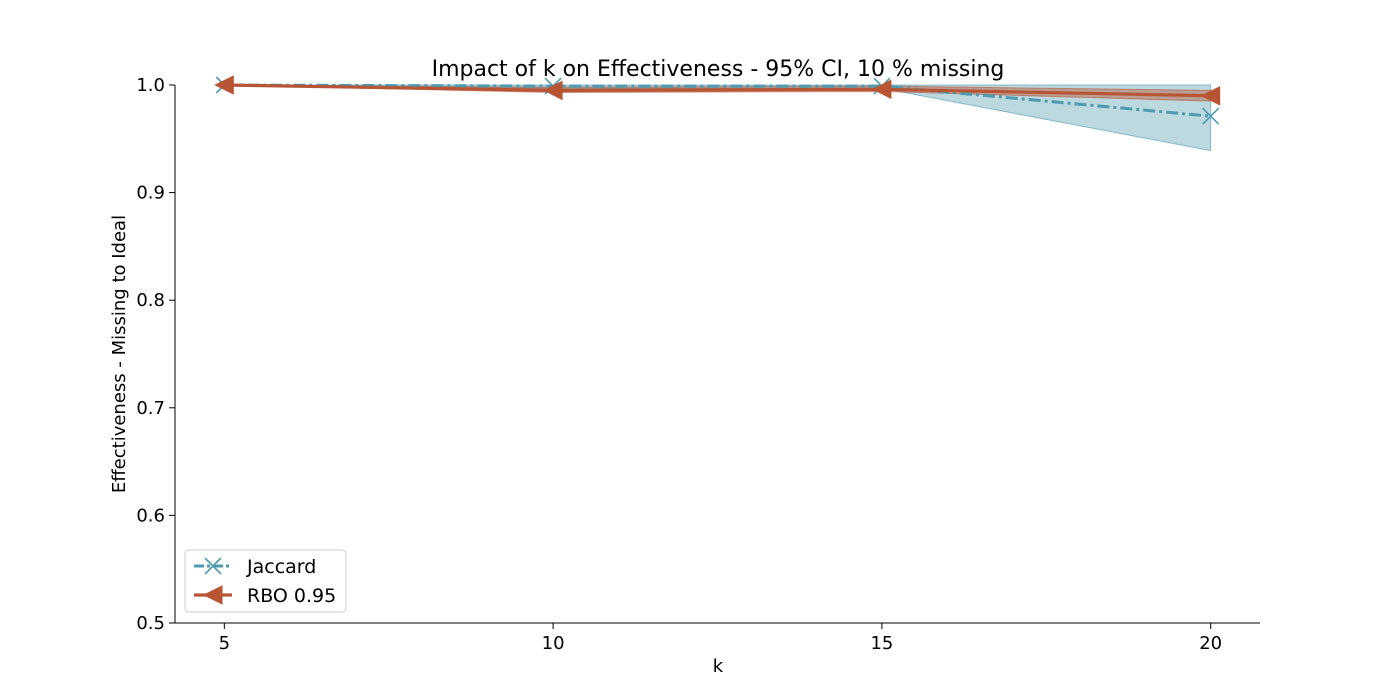 Image resolution: width=1400 pixels, height=700 pixels. I want to click on series-markers, so click(717, 100).